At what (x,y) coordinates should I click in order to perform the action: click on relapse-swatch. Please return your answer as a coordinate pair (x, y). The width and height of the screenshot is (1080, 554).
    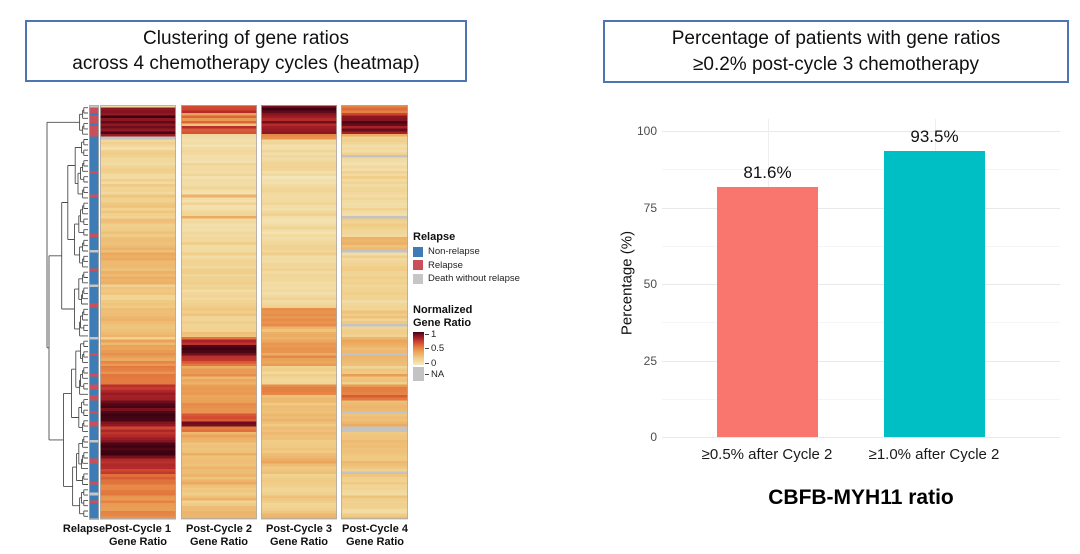
    Looking at the image, I should click on (418, 265).